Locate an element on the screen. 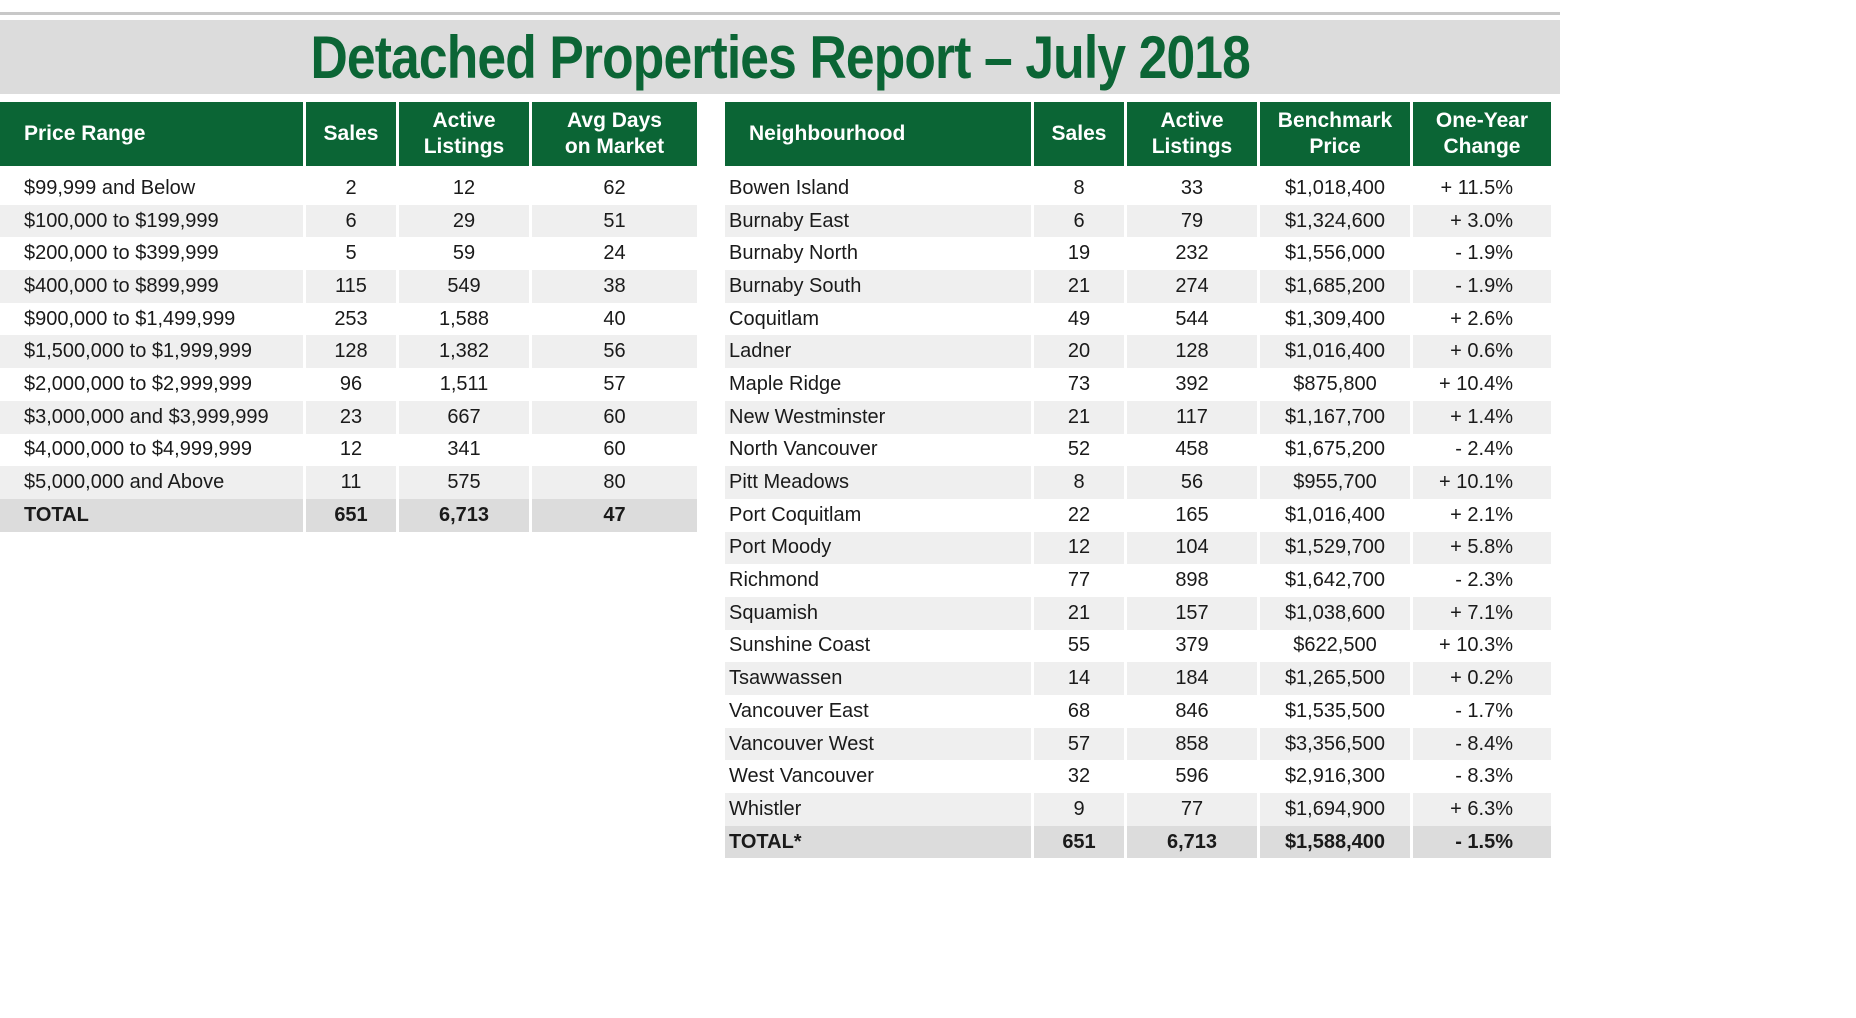  header-one-year-change: One-Year Change is located at coordinates (1482, 137).